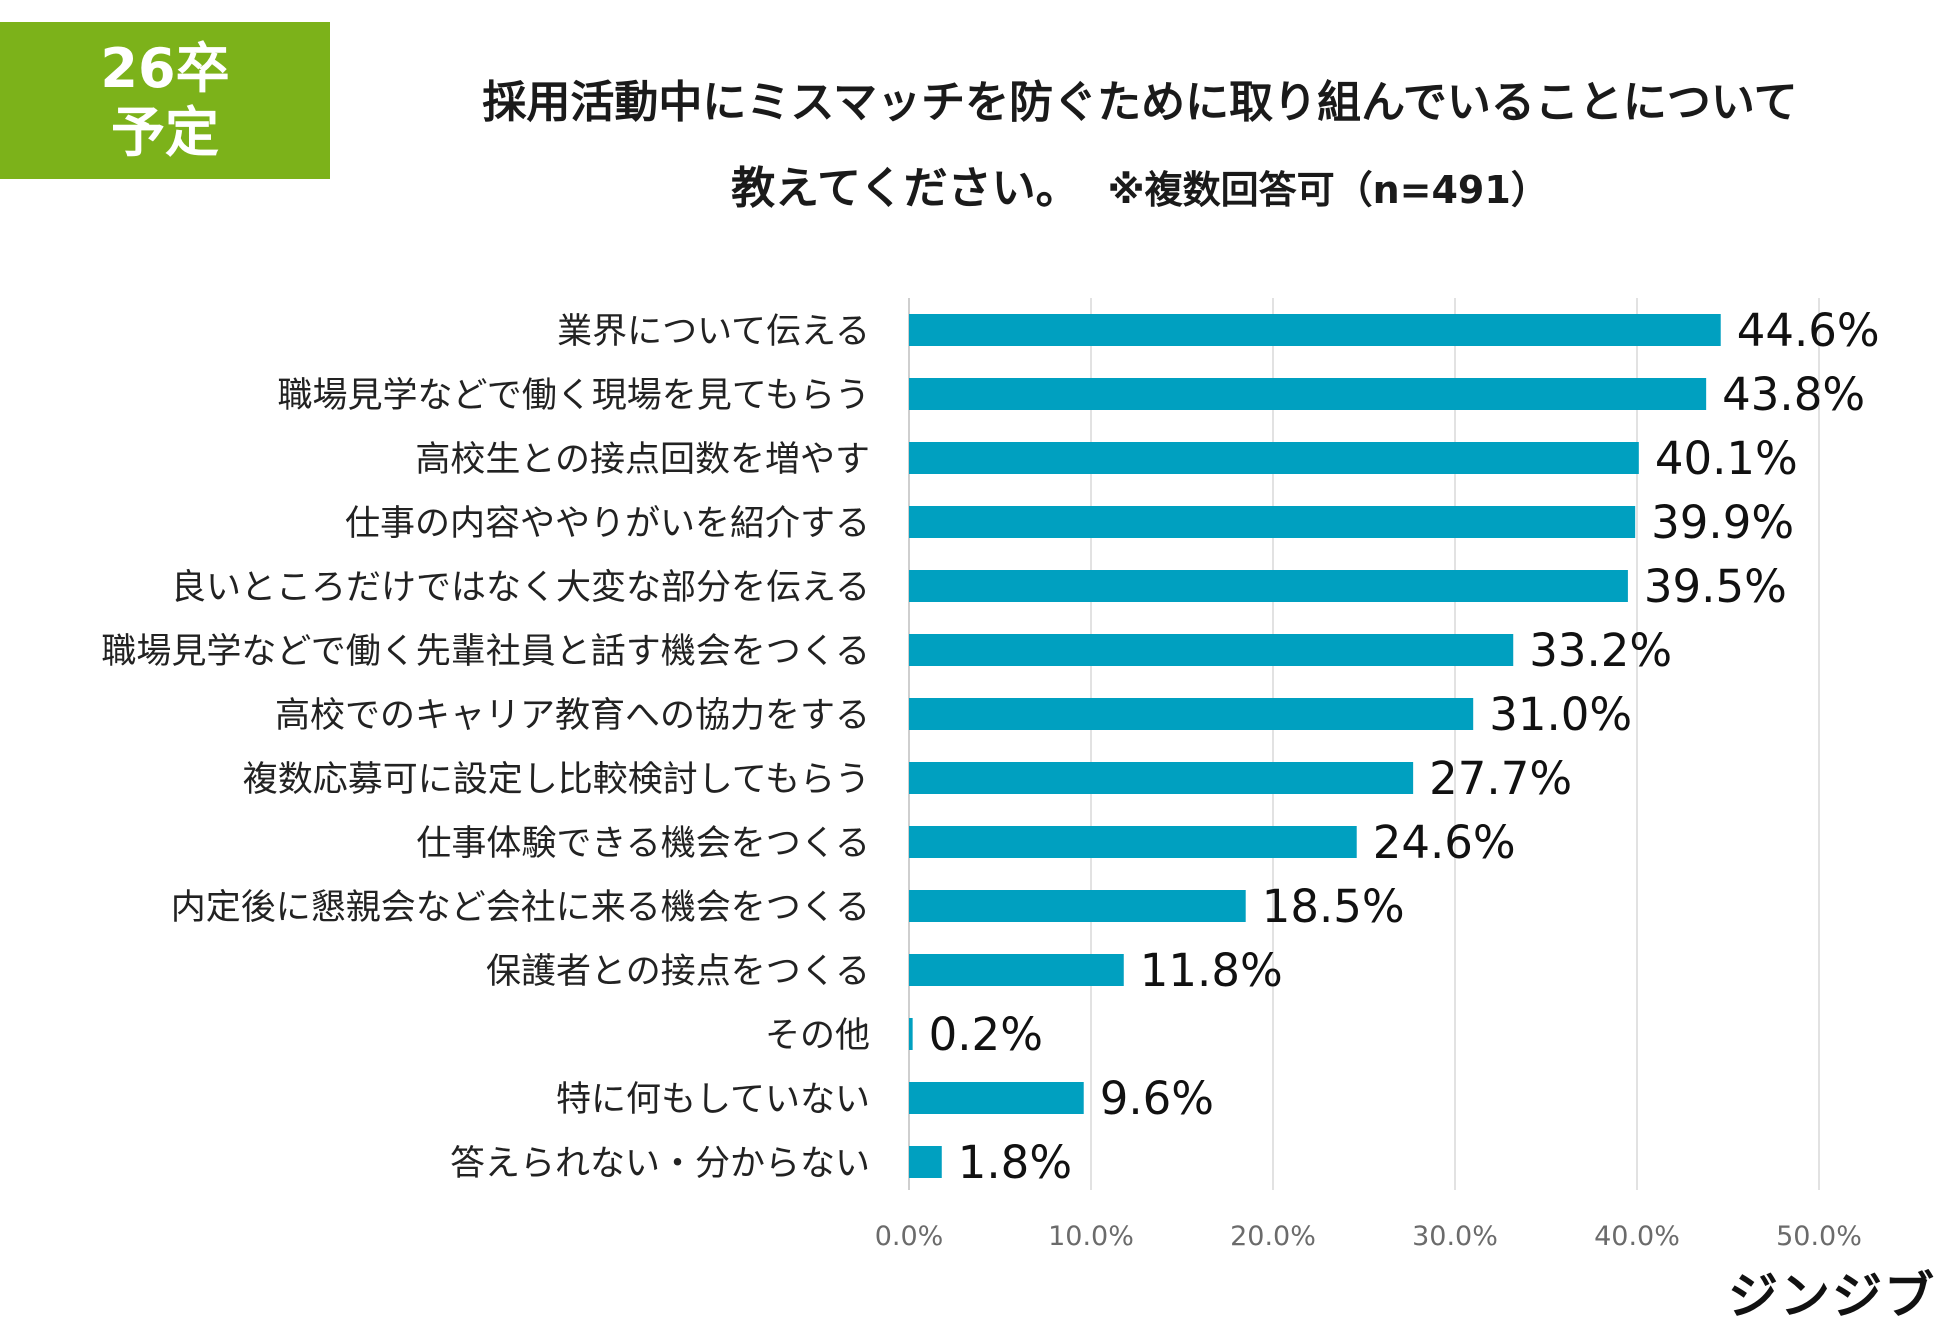 This screenshot has height=1342, width=1950. What do you see at coordinates (573, 396) in the screenshot?
I see `category-label: 職場見学などで働く現場を見てもらう` at bounding box center [573, 396].